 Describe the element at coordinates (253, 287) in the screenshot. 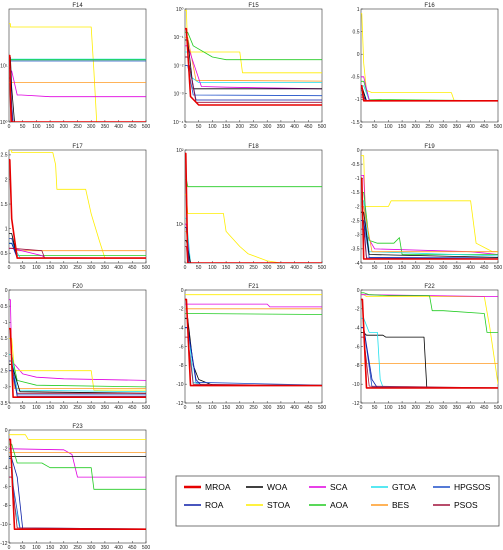

I see `subplot-title: F21` at that location.